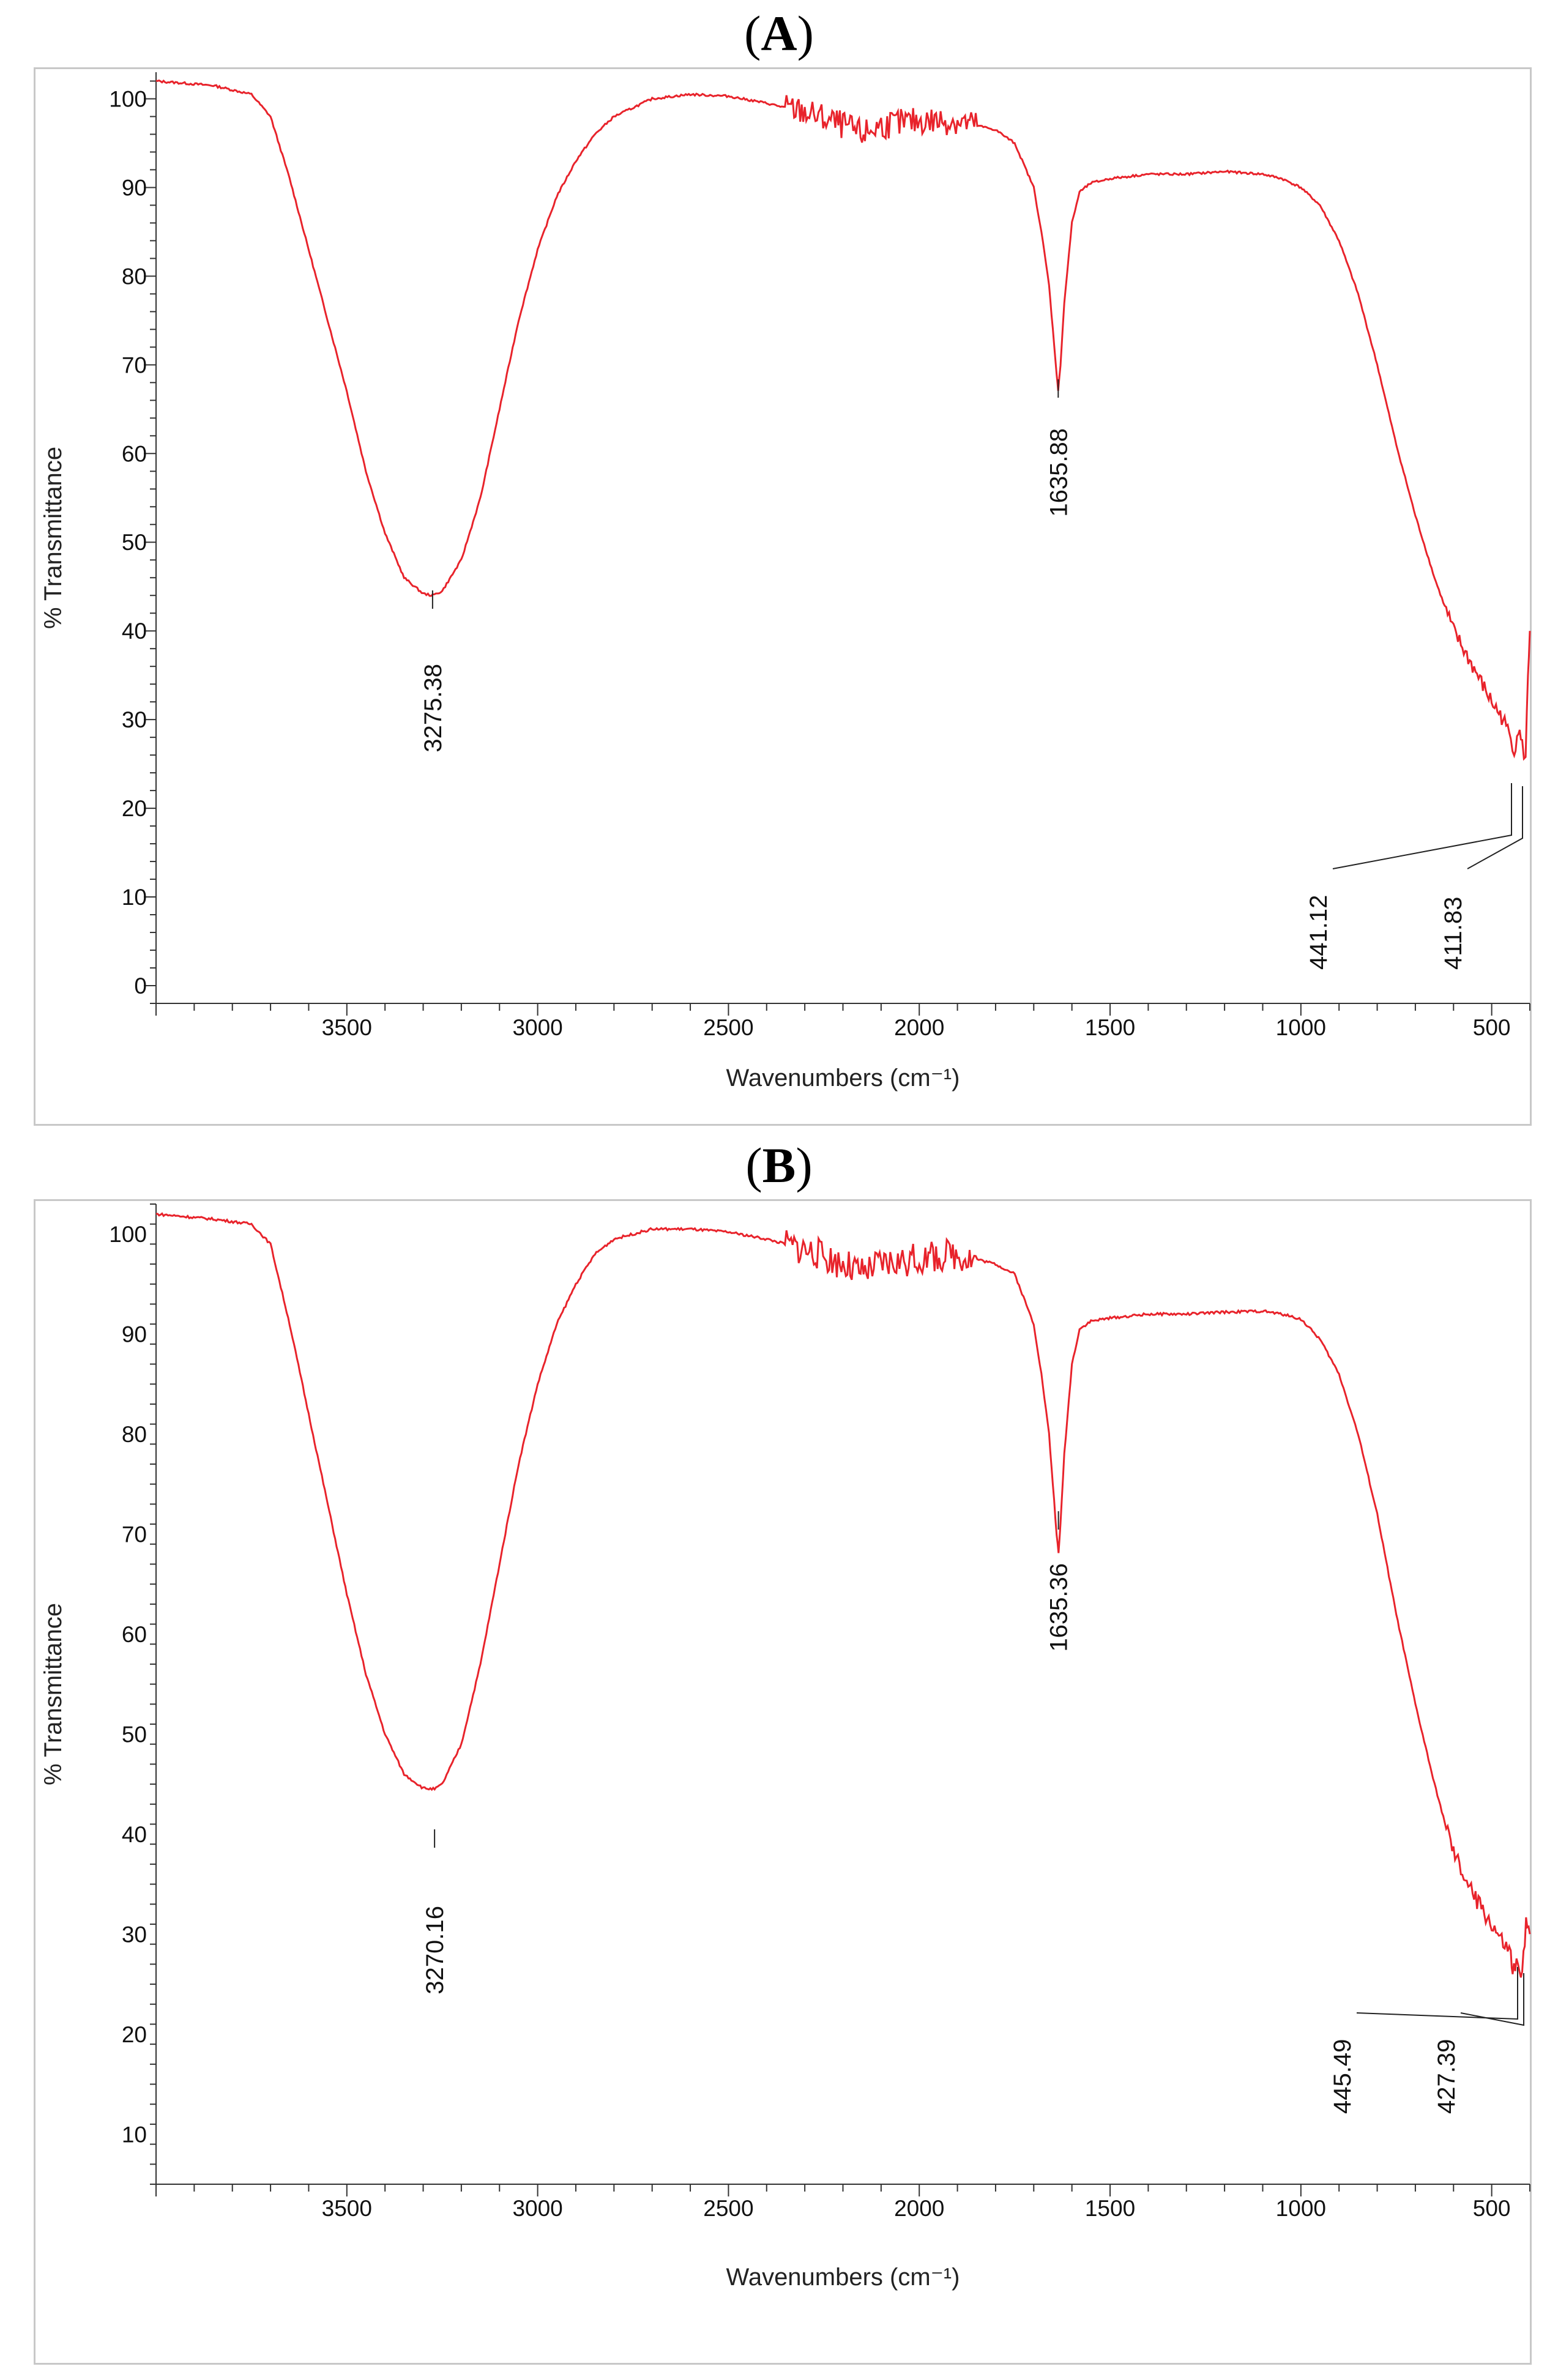 The width and height of the screenshot is (1558, 2380). Describe the element at coordinates (433, 709) in the screenshot. I see `peak-label: 3275.38` at that location.